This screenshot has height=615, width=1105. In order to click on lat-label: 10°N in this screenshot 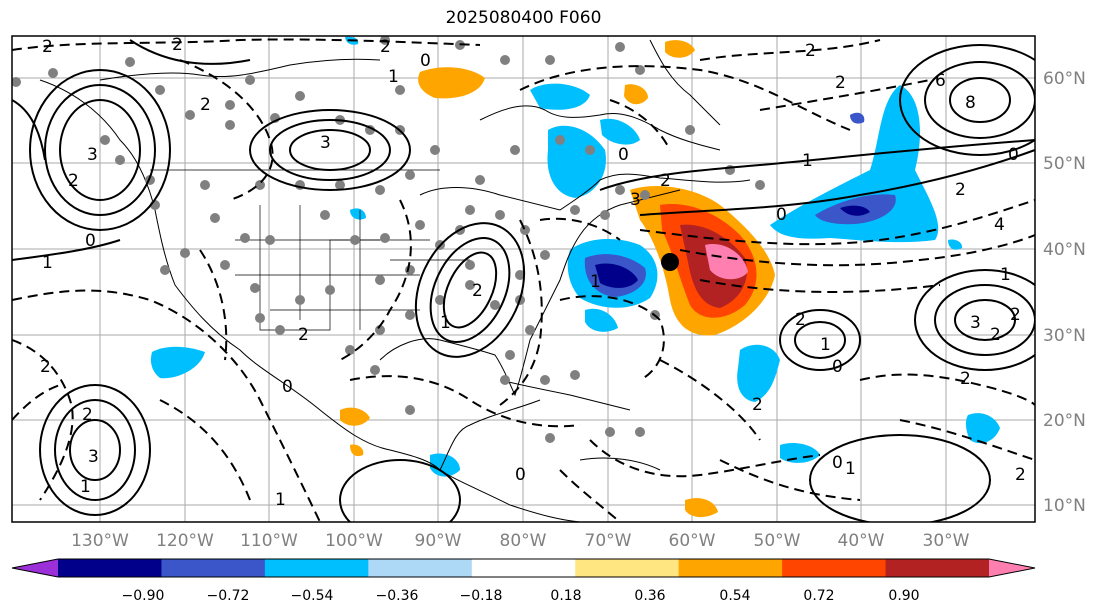, I will do `click(1064, 506)`.